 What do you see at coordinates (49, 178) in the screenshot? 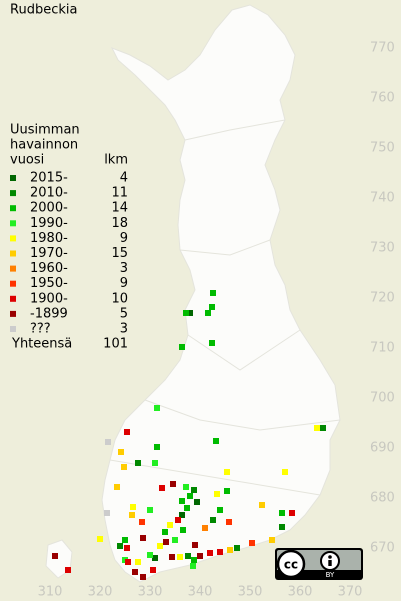
I see `legend-label: 2015-` at bounding box center [49, 178].